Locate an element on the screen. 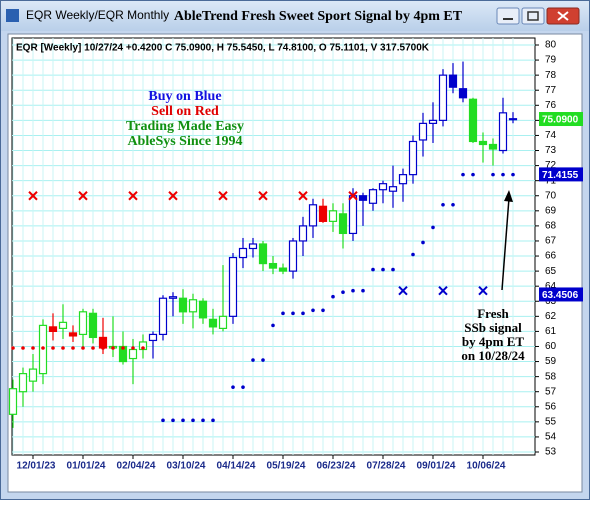  title-bar is located at coordinates (295, 16).